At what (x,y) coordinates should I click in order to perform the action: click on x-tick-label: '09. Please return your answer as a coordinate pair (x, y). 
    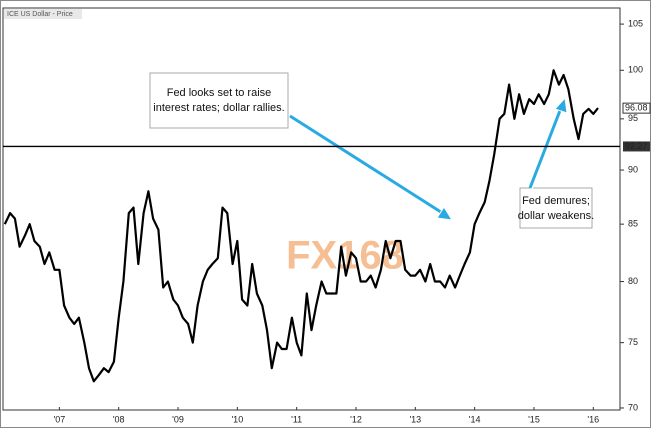
    Looking at the image, I should click on (178, 419).